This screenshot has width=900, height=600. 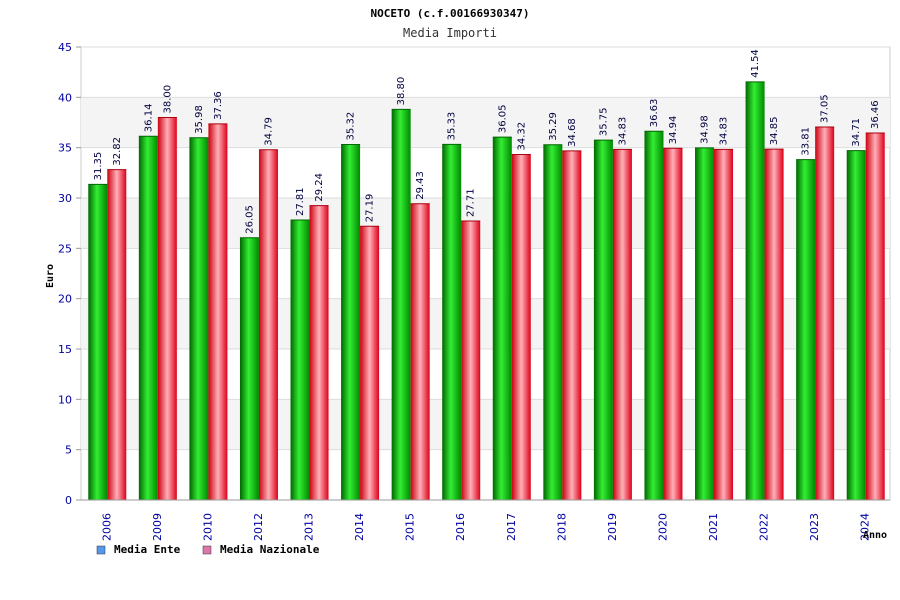 I want to click on bar-media-nazionale-2013, so click(x=319, y=352).